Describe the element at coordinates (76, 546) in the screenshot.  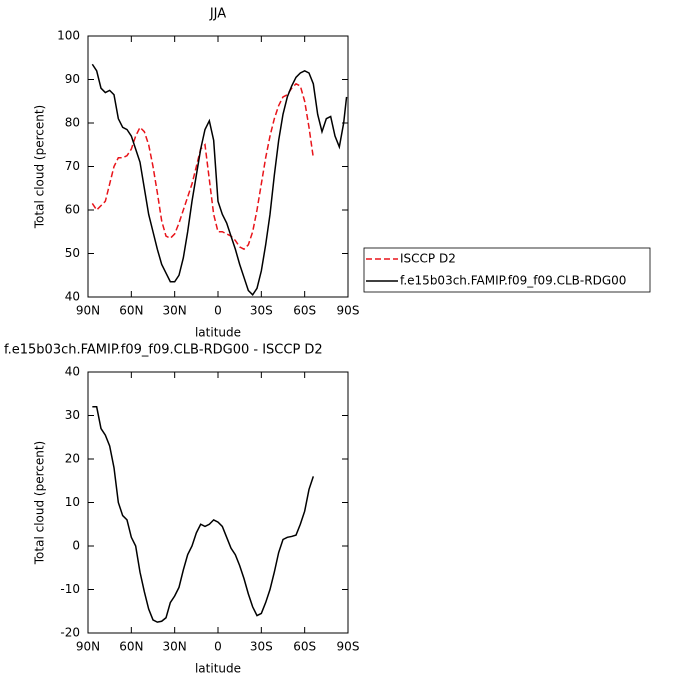
I see `y-tick-label: 0` at that location.